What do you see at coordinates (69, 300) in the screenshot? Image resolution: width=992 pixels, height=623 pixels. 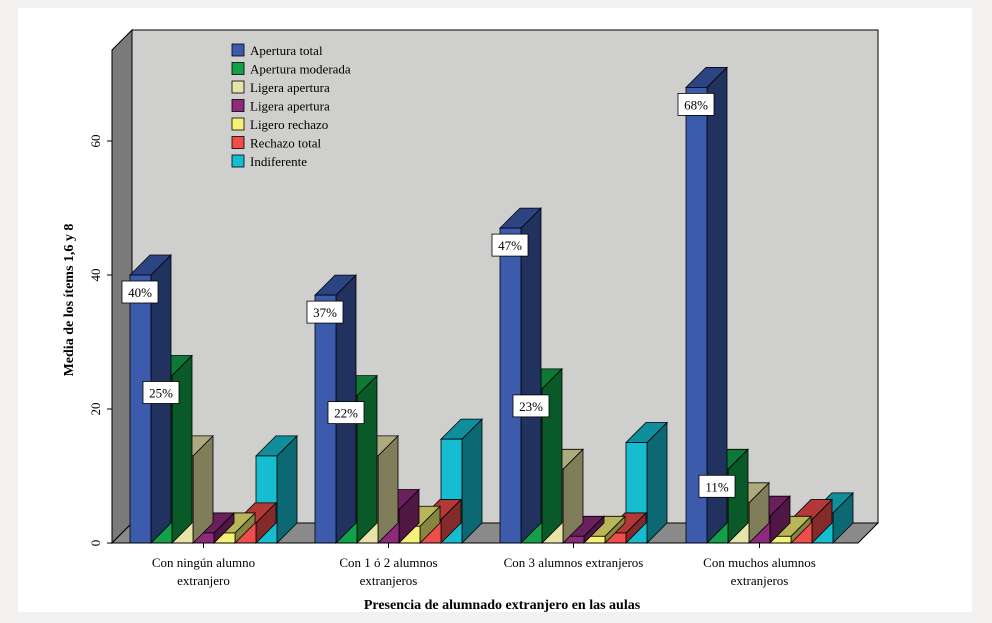 I see `y-axis-title: Media de los ítems 1,6 y 8` at bounding box center [69, 300].